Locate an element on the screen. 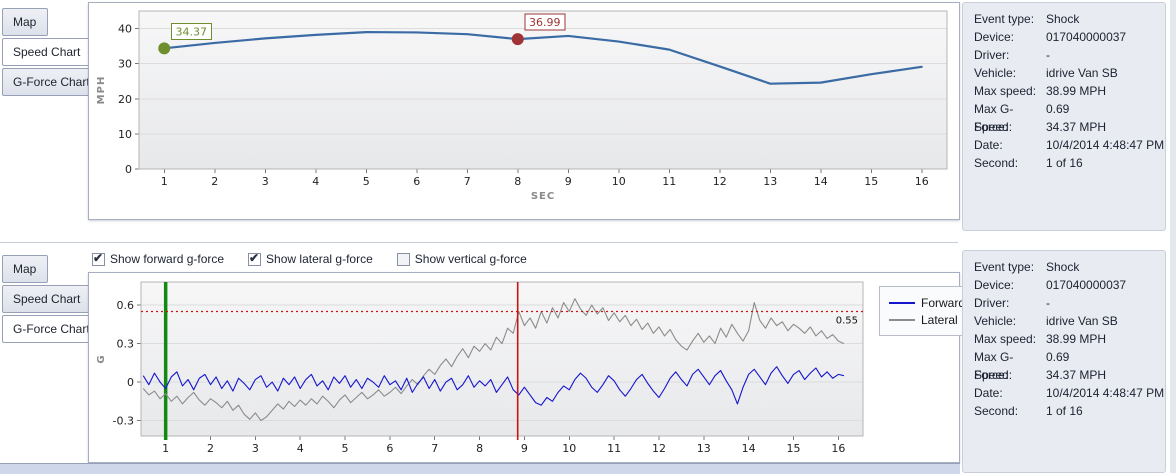 This screenshot has height=474, width=1176. y-tick-label: 10 is located at coordinates (125, 134).